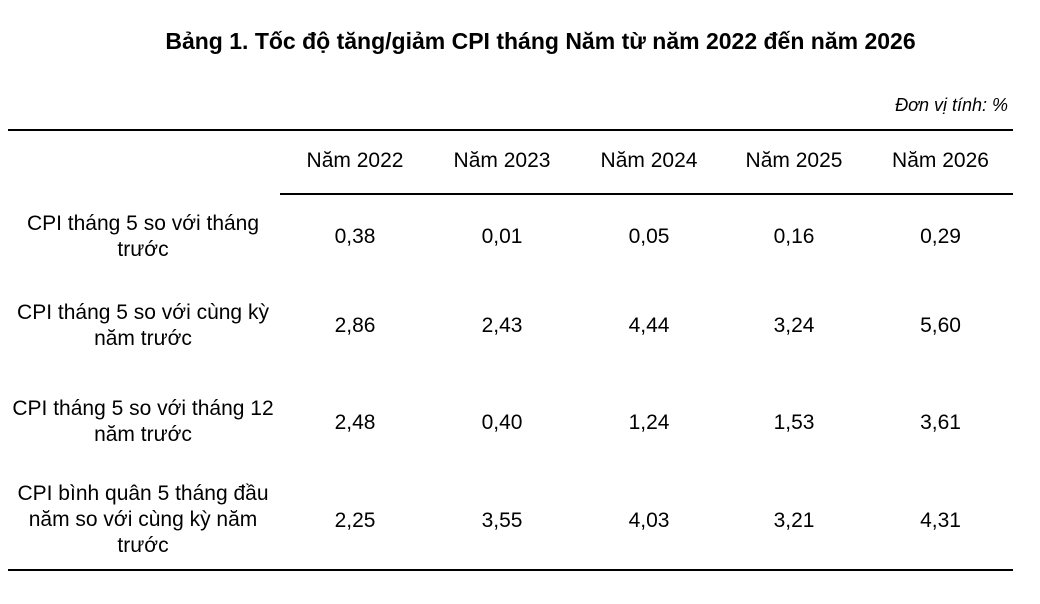 The width and height of the screenshot is (1040, 604). I want to click on table-cell: 3,24, so click(794, 325).